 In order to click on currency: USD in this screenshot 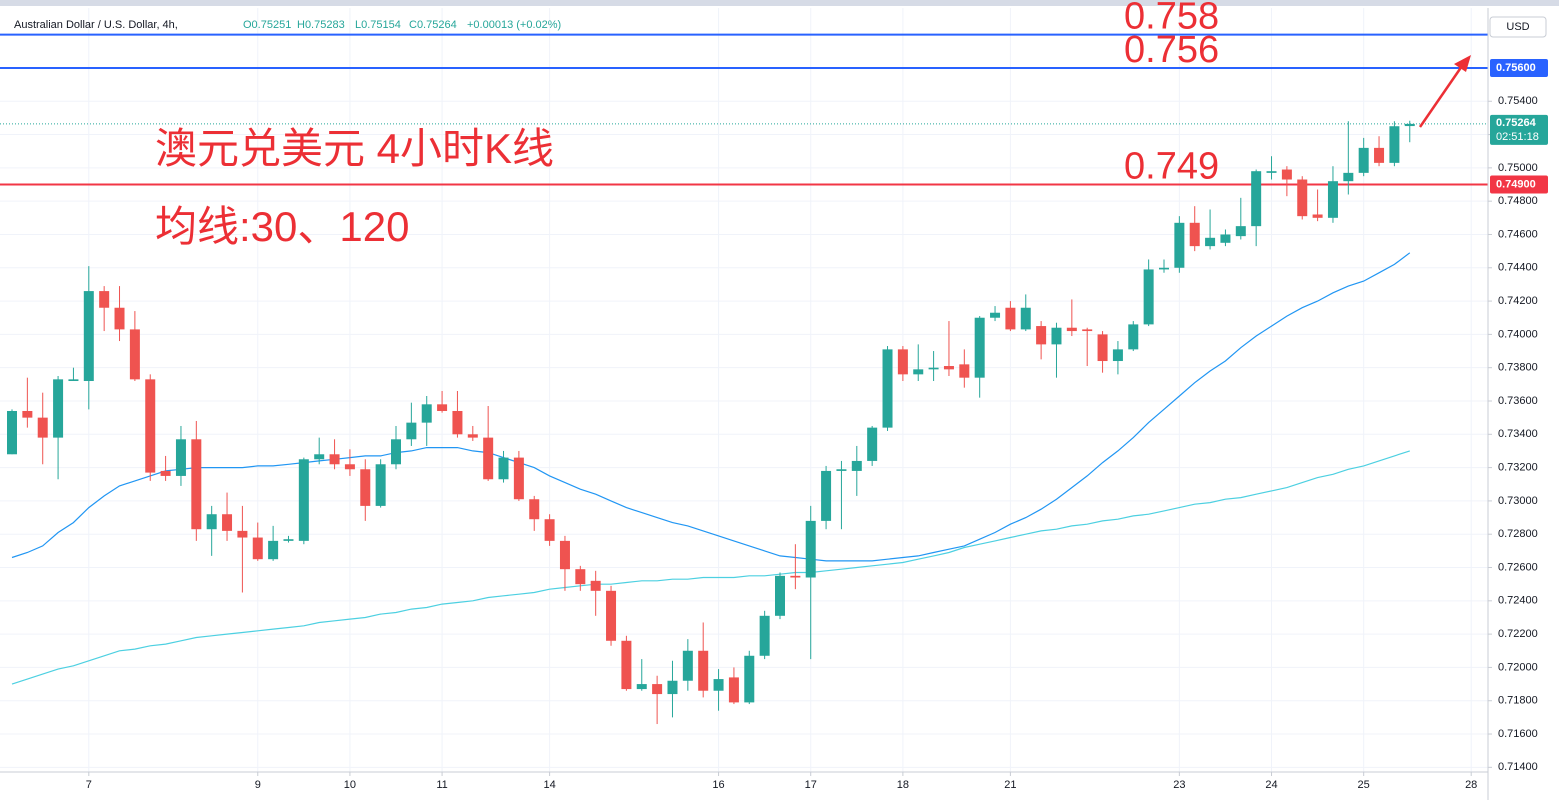, I will do `click(1517, 27)`.